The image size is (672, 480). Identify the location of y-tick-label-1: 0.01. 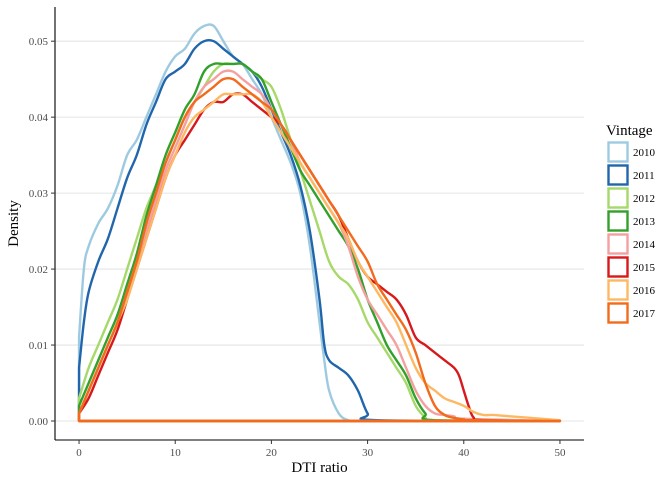
(38, 346).